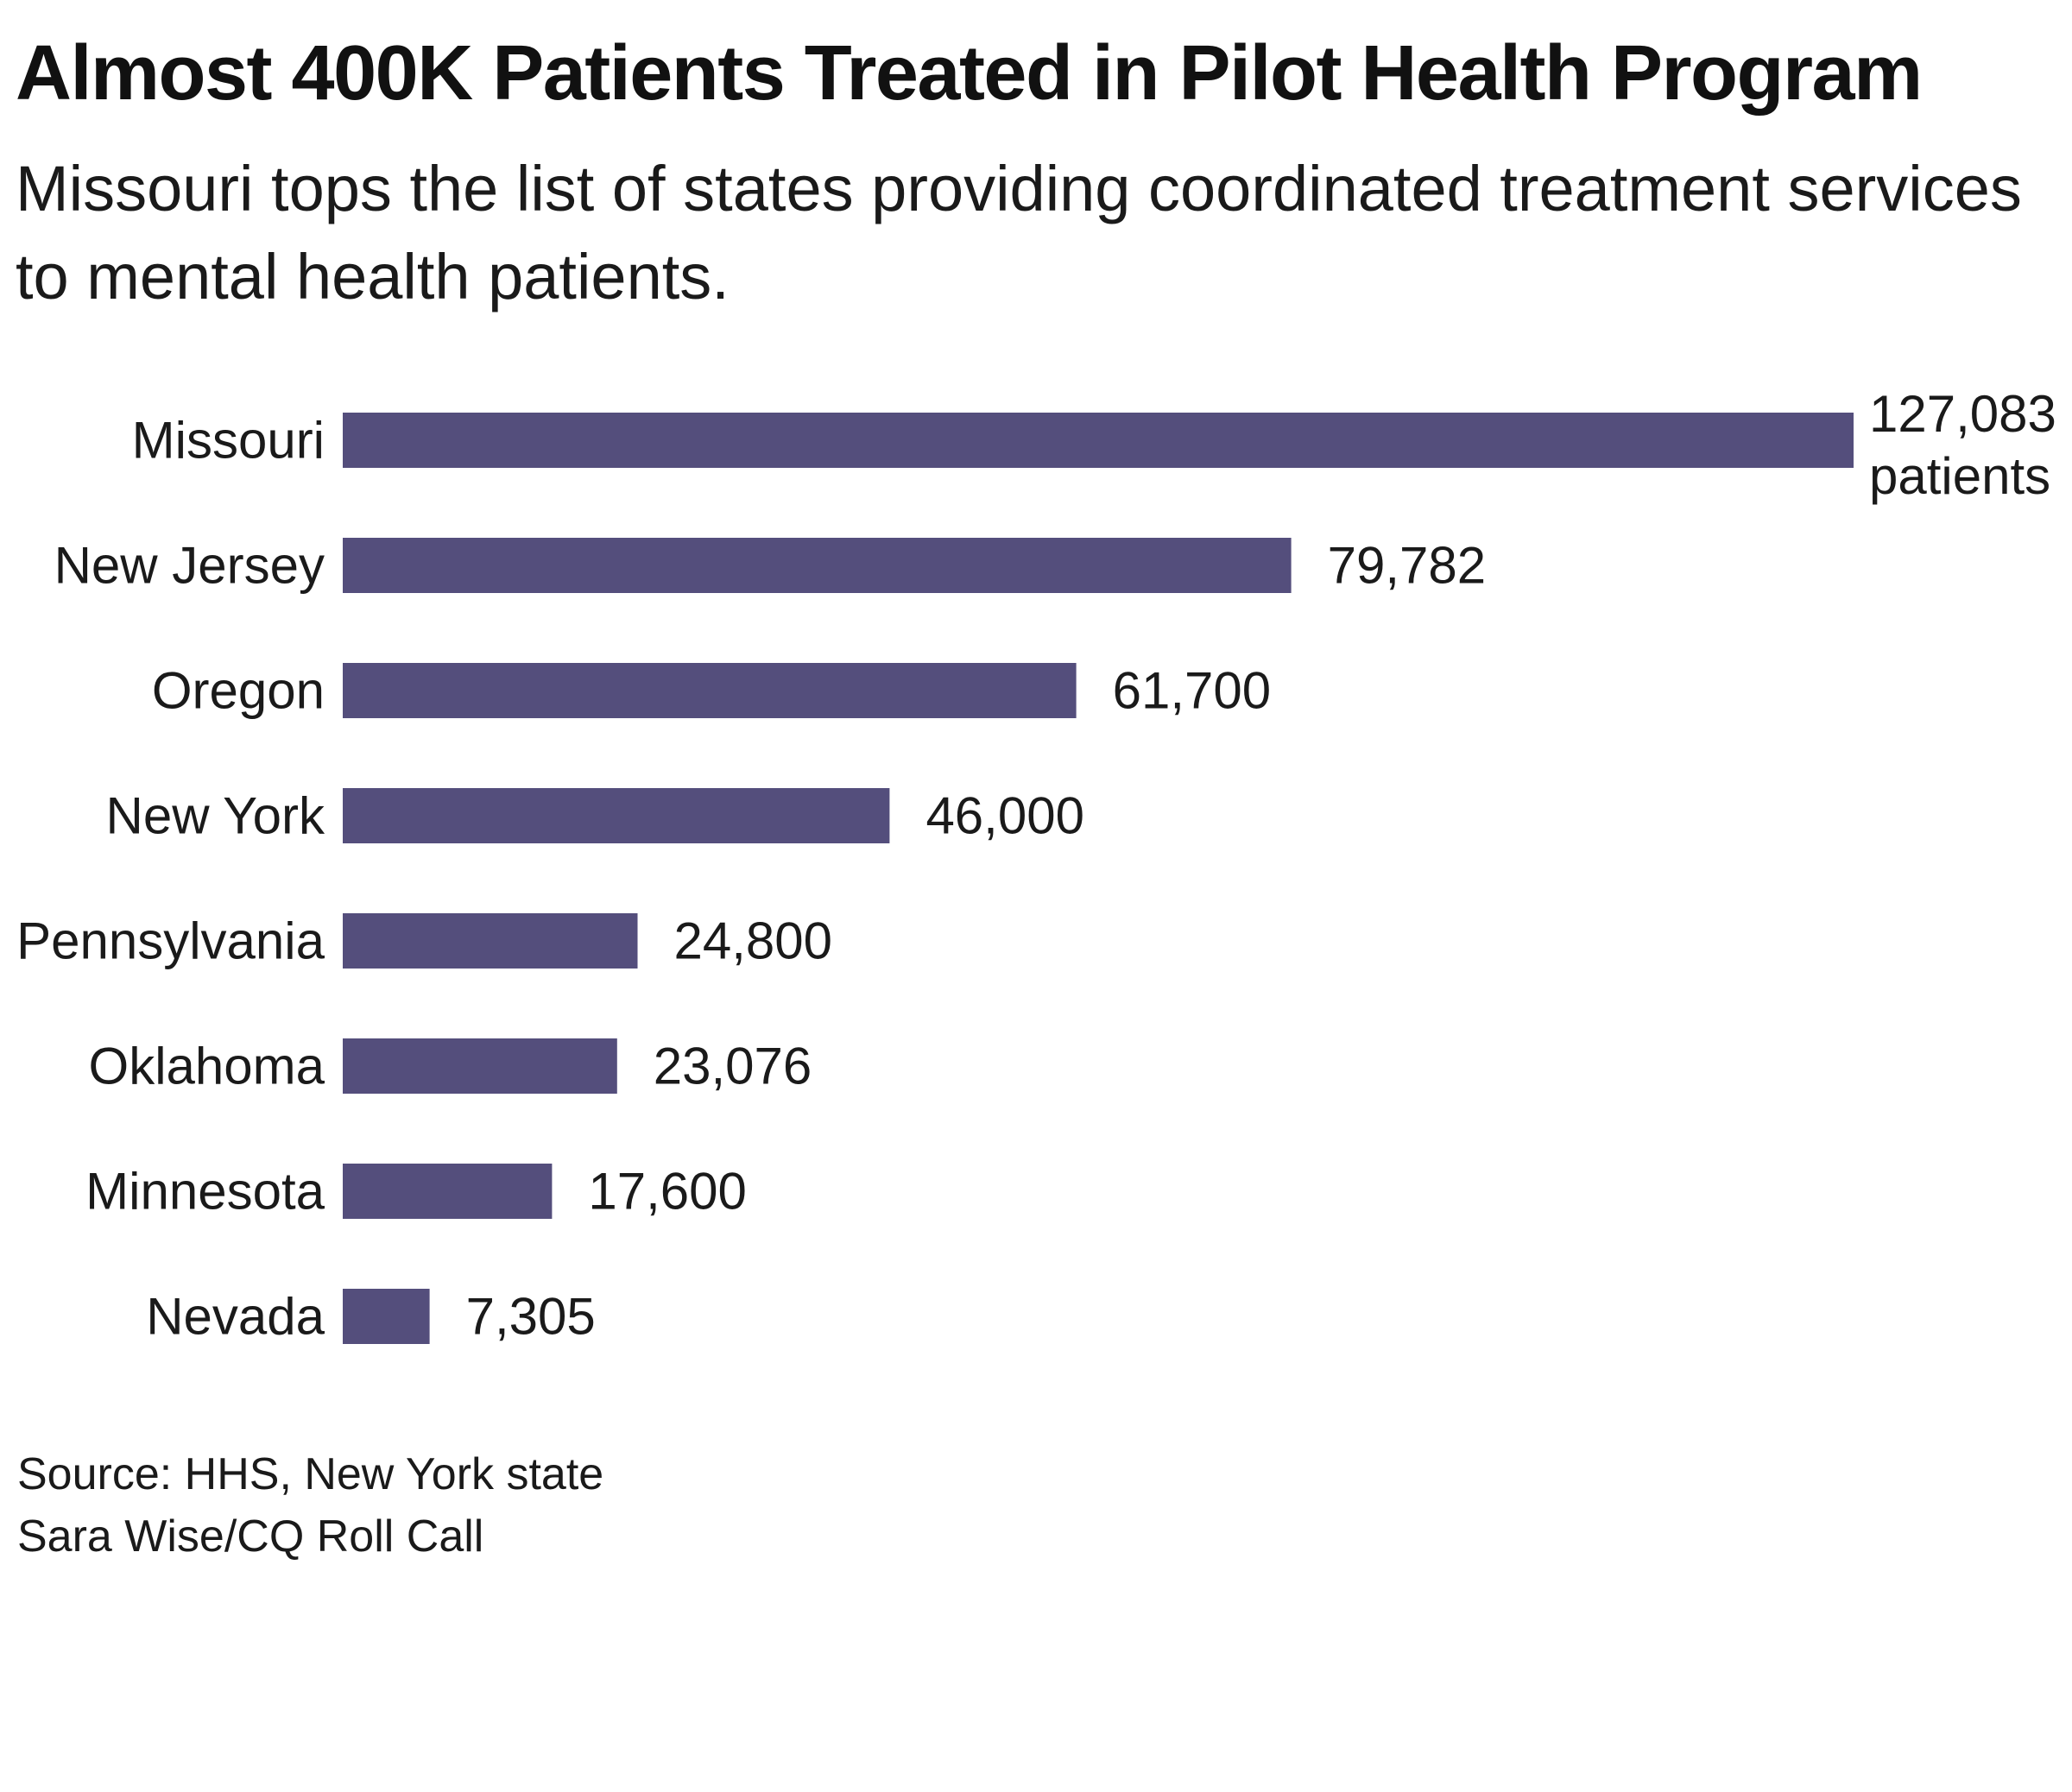  I want to click on bar-minnesota, so click(448, 1191).